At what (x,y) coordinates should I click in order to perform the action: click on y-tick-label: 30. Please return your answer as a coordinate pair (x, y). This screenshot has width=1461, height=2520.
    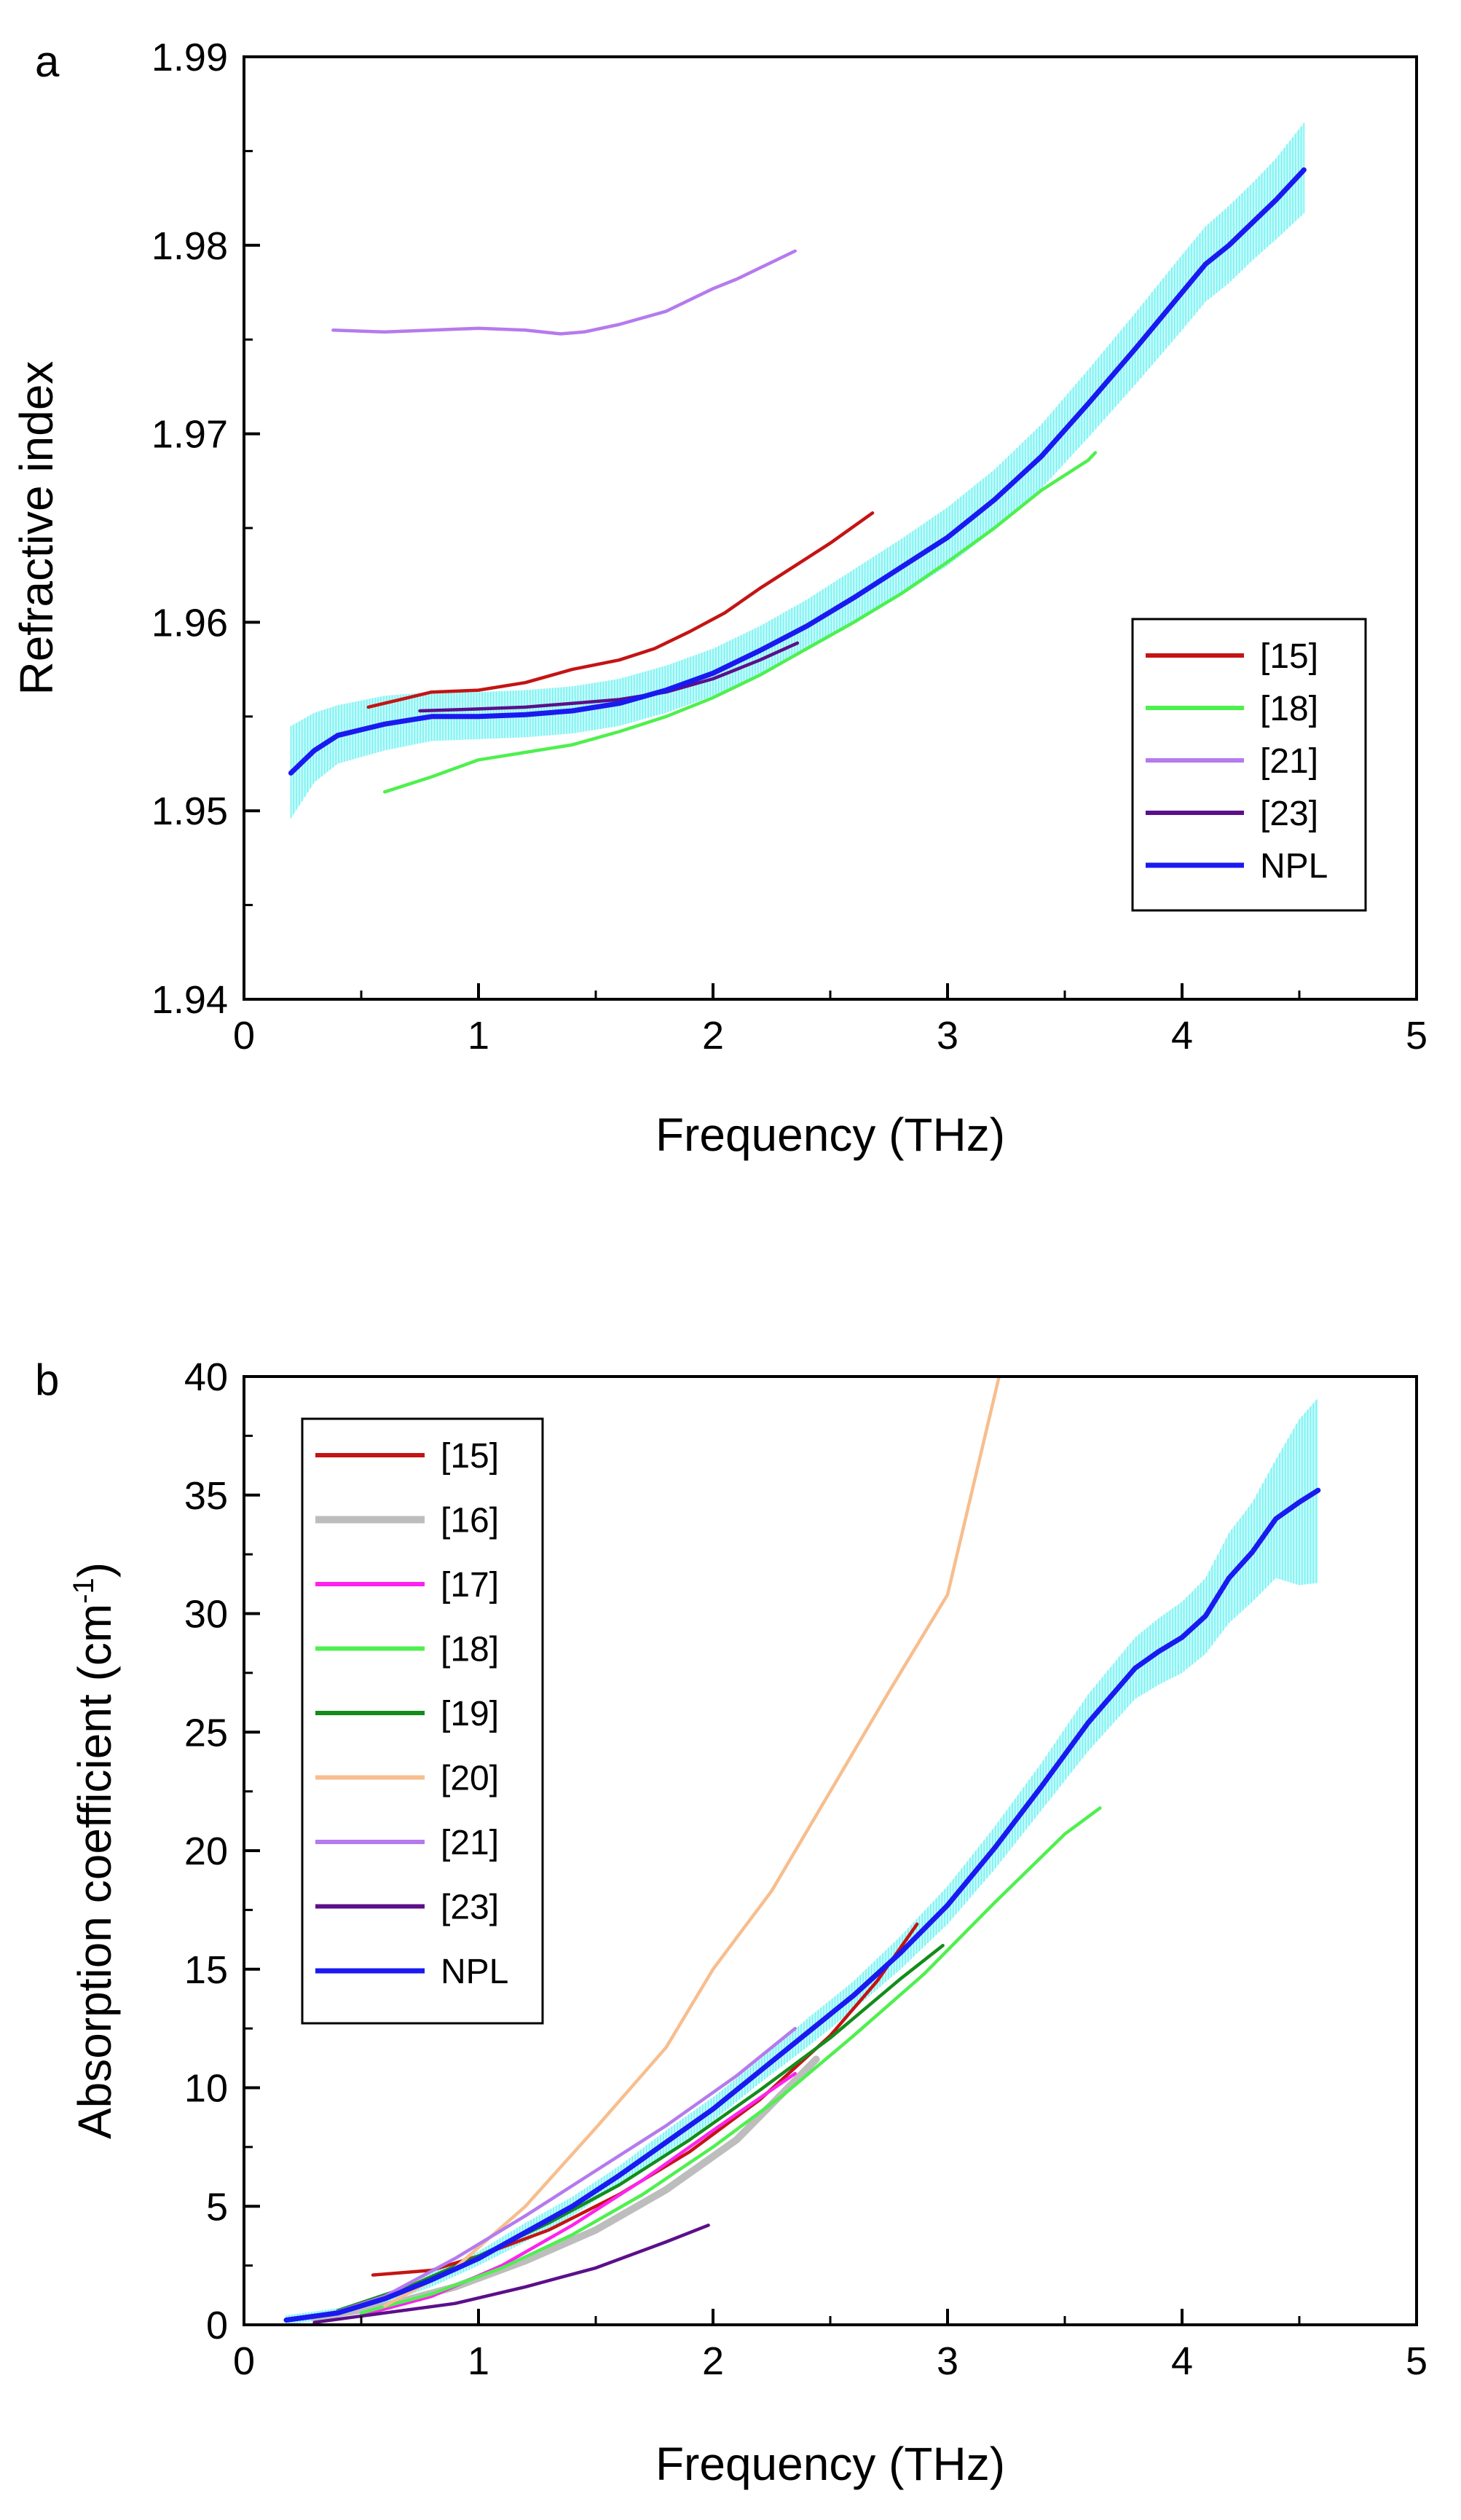
    Looking at the image, I should click on (206, 1615).